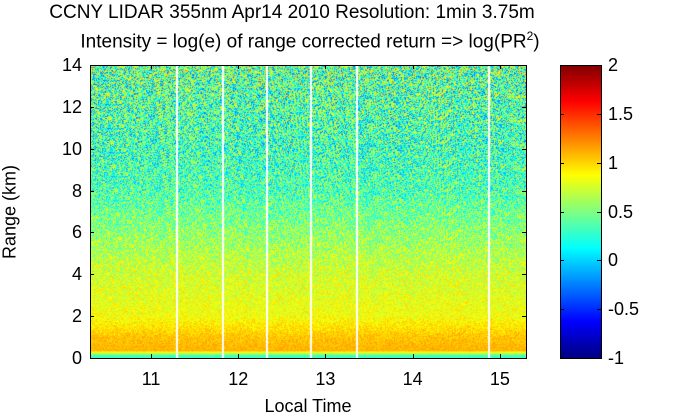 This screenshot has height=420, width=700. Describe the element at coordinates (151, 379) in the screenshot. I see `x-tick-label: 11` at that location.